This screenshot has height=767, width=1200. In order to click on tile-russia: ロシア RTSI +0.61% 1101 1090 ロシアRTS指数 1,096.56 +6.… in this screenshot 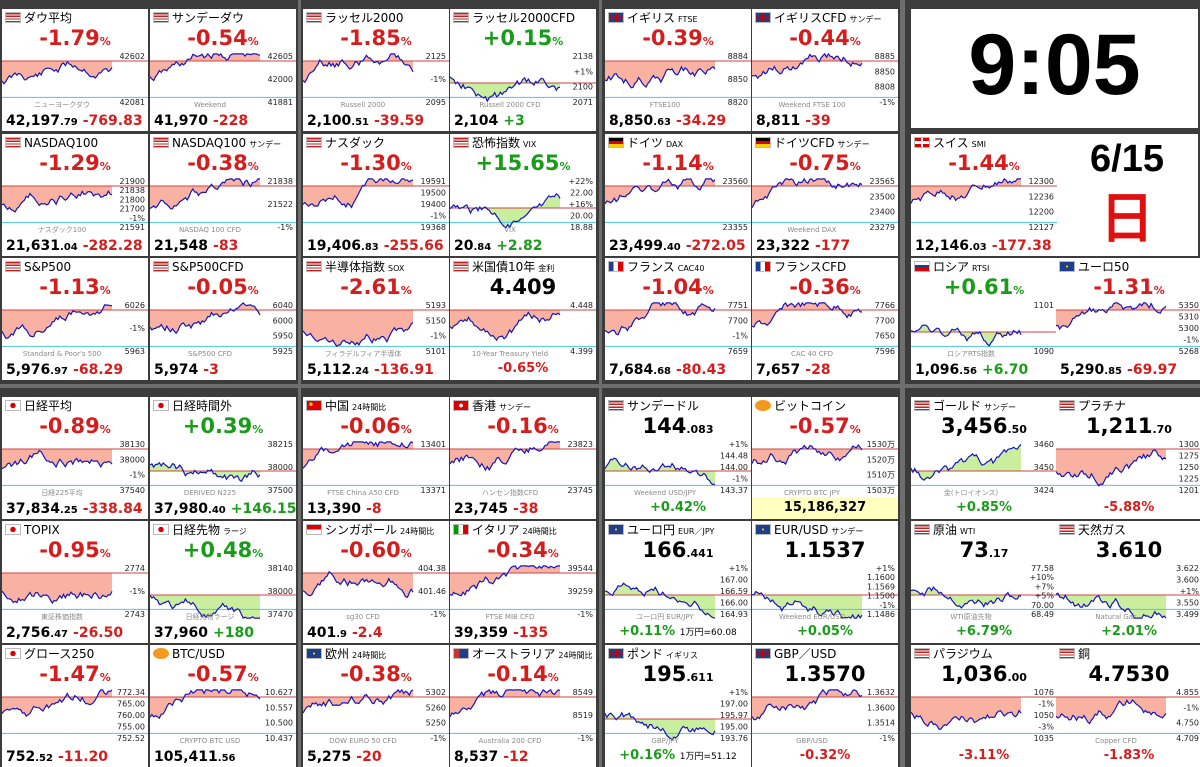, I will do `click(984, 319)`.